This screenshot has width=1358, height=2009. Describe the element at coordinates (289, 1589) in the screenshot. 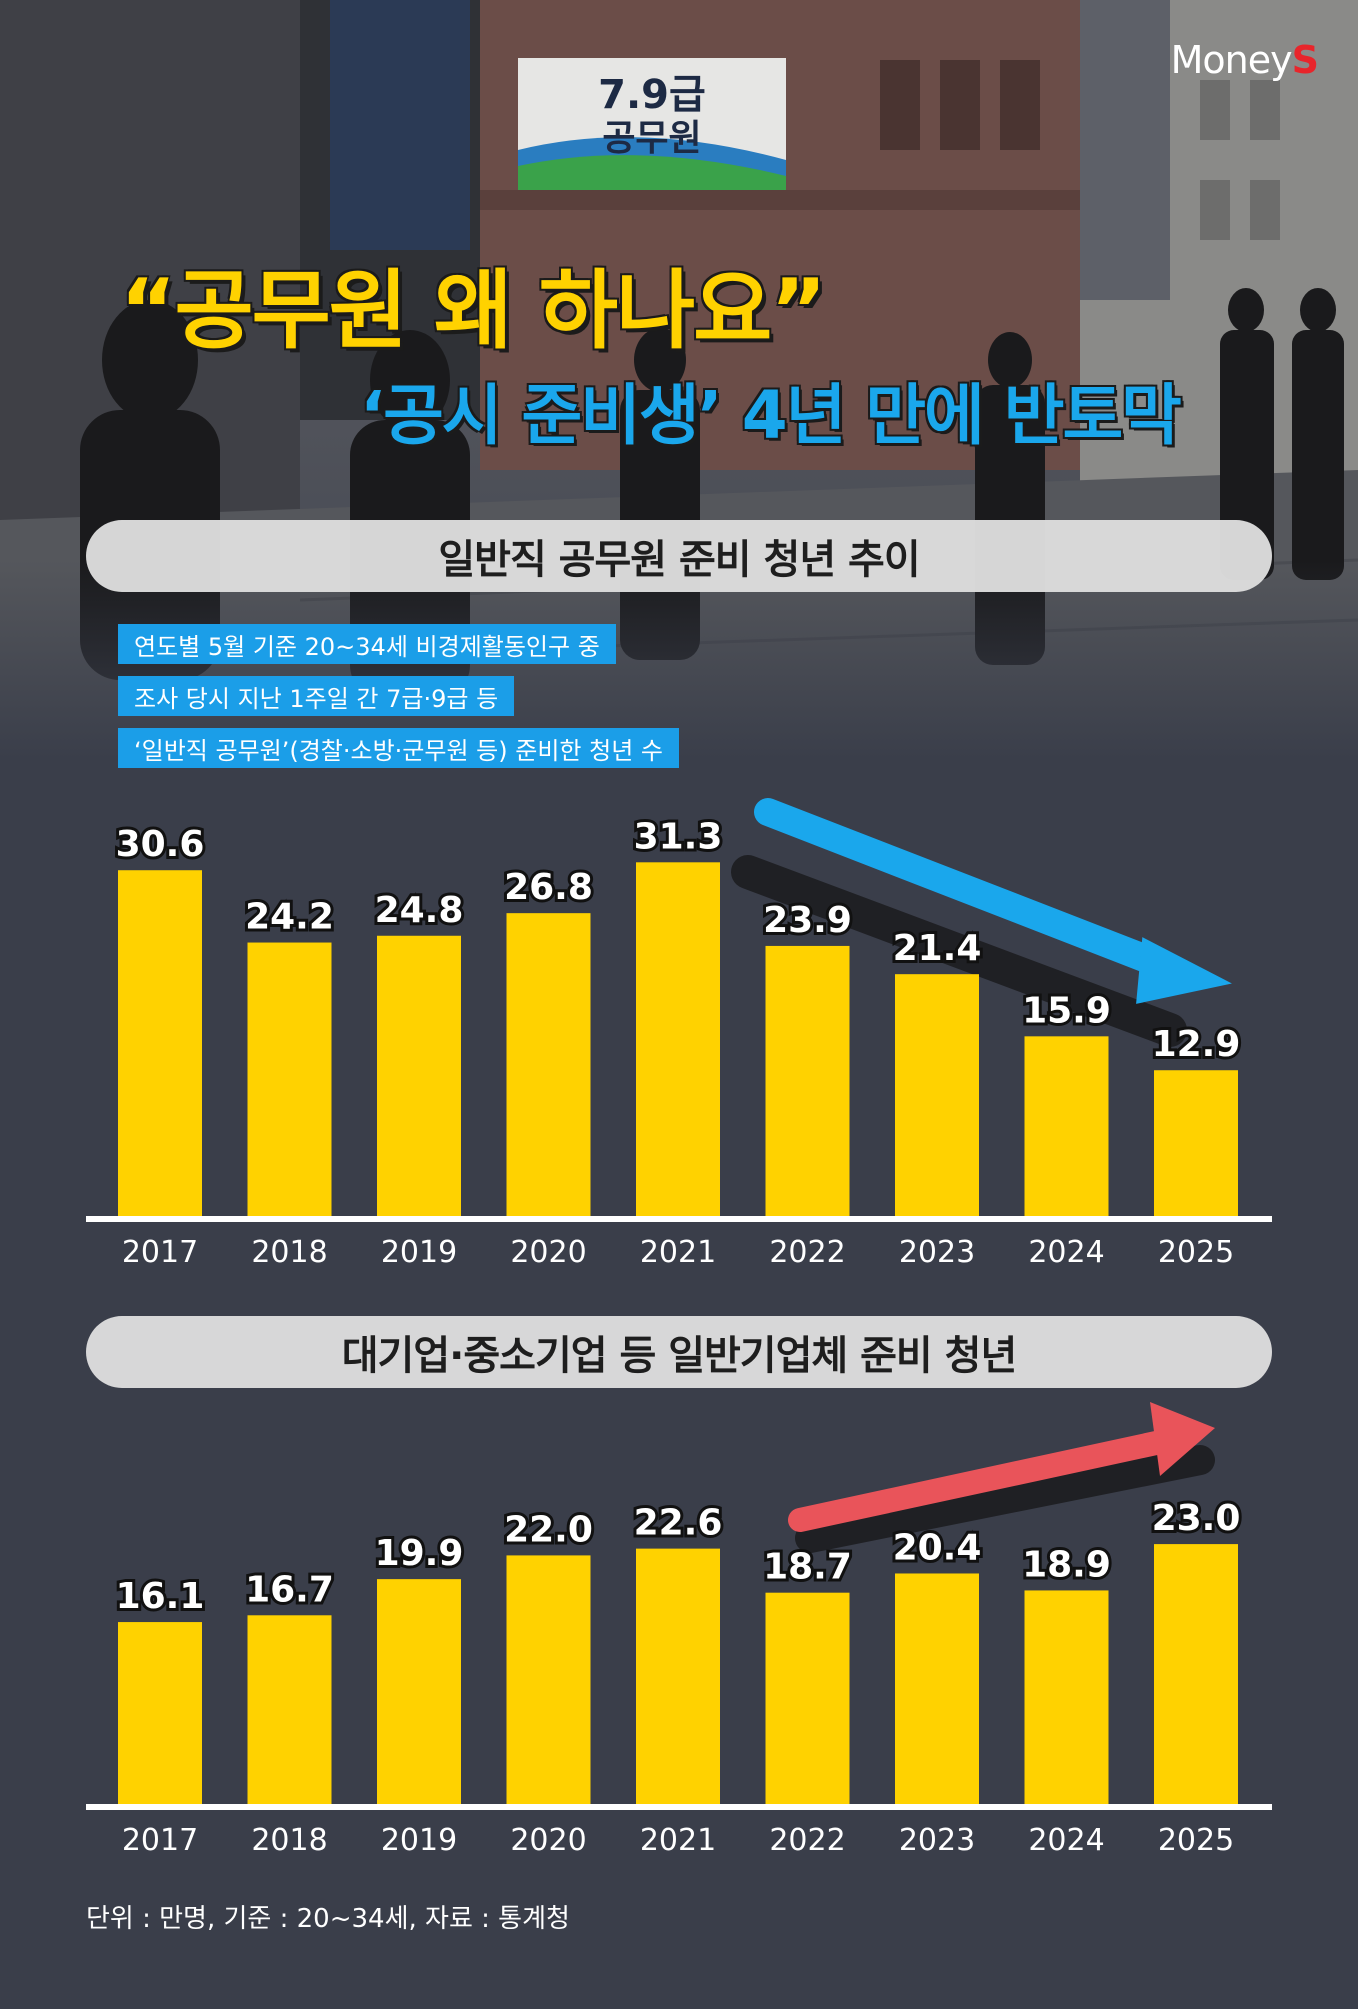

I see `value-label-2018: 16.7` at that location.